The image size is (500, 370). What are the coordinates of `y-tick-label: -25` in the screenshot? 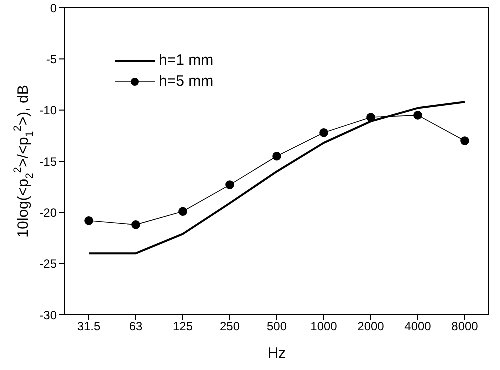 It's located at (49, 264).